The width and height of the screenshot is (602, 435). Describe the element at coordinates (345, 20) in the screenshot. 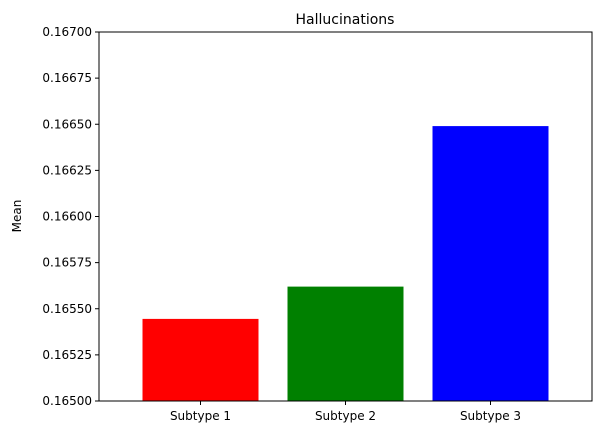

I see `chart-title: Hallucinations` at that location.